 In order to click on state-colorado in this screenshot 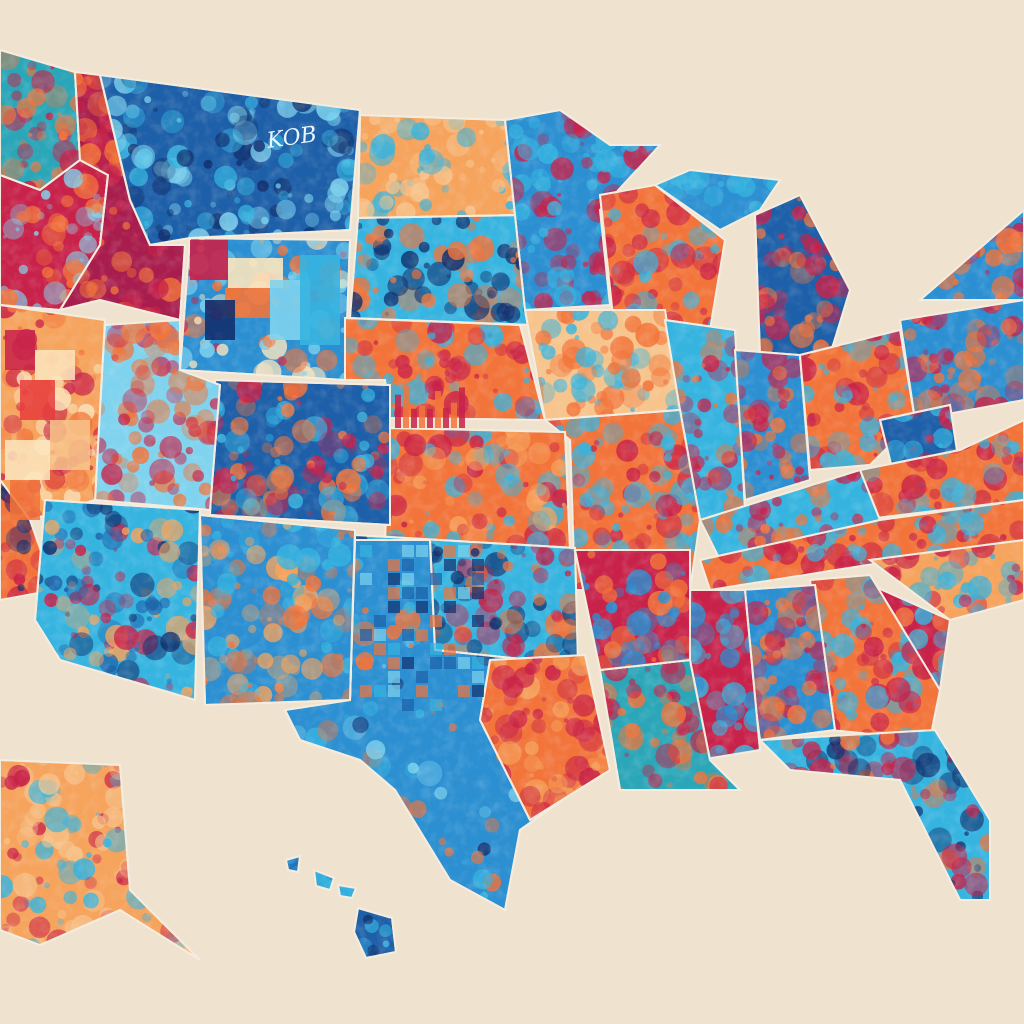, I will do `click(299, 452)`.